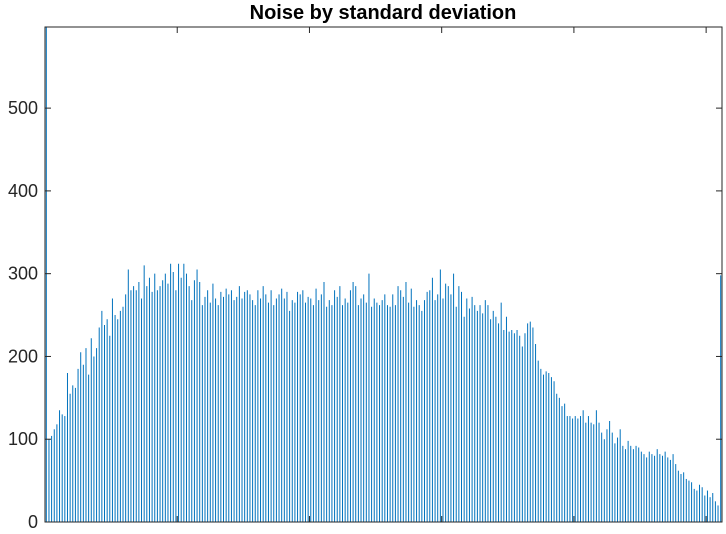 The height and width of the screenshot is (534, 726). Describe the element at coordinates (23, 439) in the screenshot. I see `y-tick-label: 100` at that location.